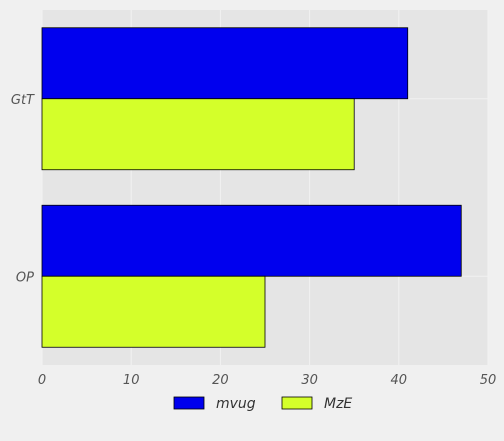 This screenshot has width=504, height=441. What do you see at coordinates (262, 404) in the screenshot?
I see `legend: mvug MzE` at bounding box center [262, 404].